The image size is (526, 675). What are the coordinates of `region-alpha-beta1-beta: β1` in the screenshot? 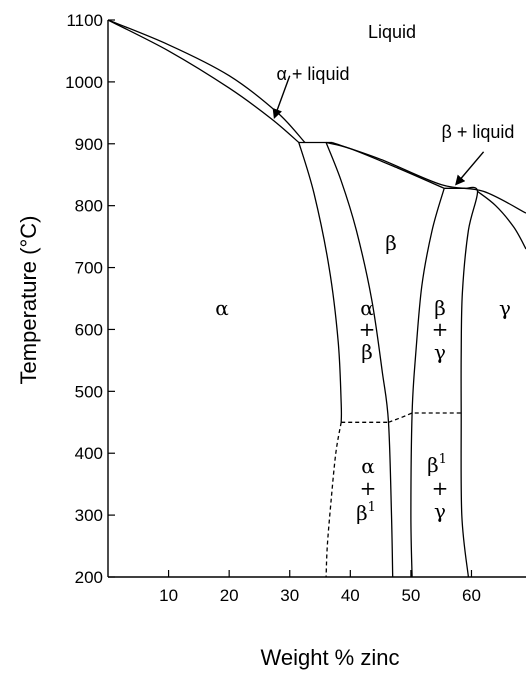 It's located at (366, 512).